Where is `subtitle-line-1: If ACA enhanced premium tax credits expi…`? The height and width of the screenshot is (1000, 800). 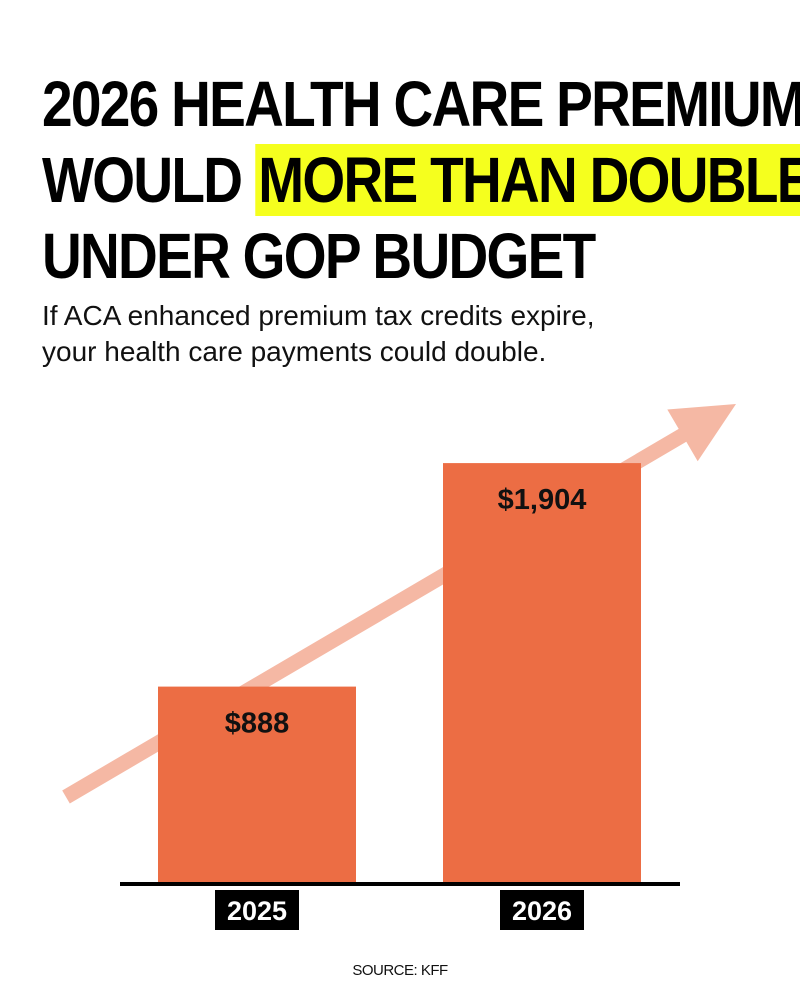
subtitle-line-1: If ACA enhanced premium tax credits expi… is located at coordinates (318, 315).